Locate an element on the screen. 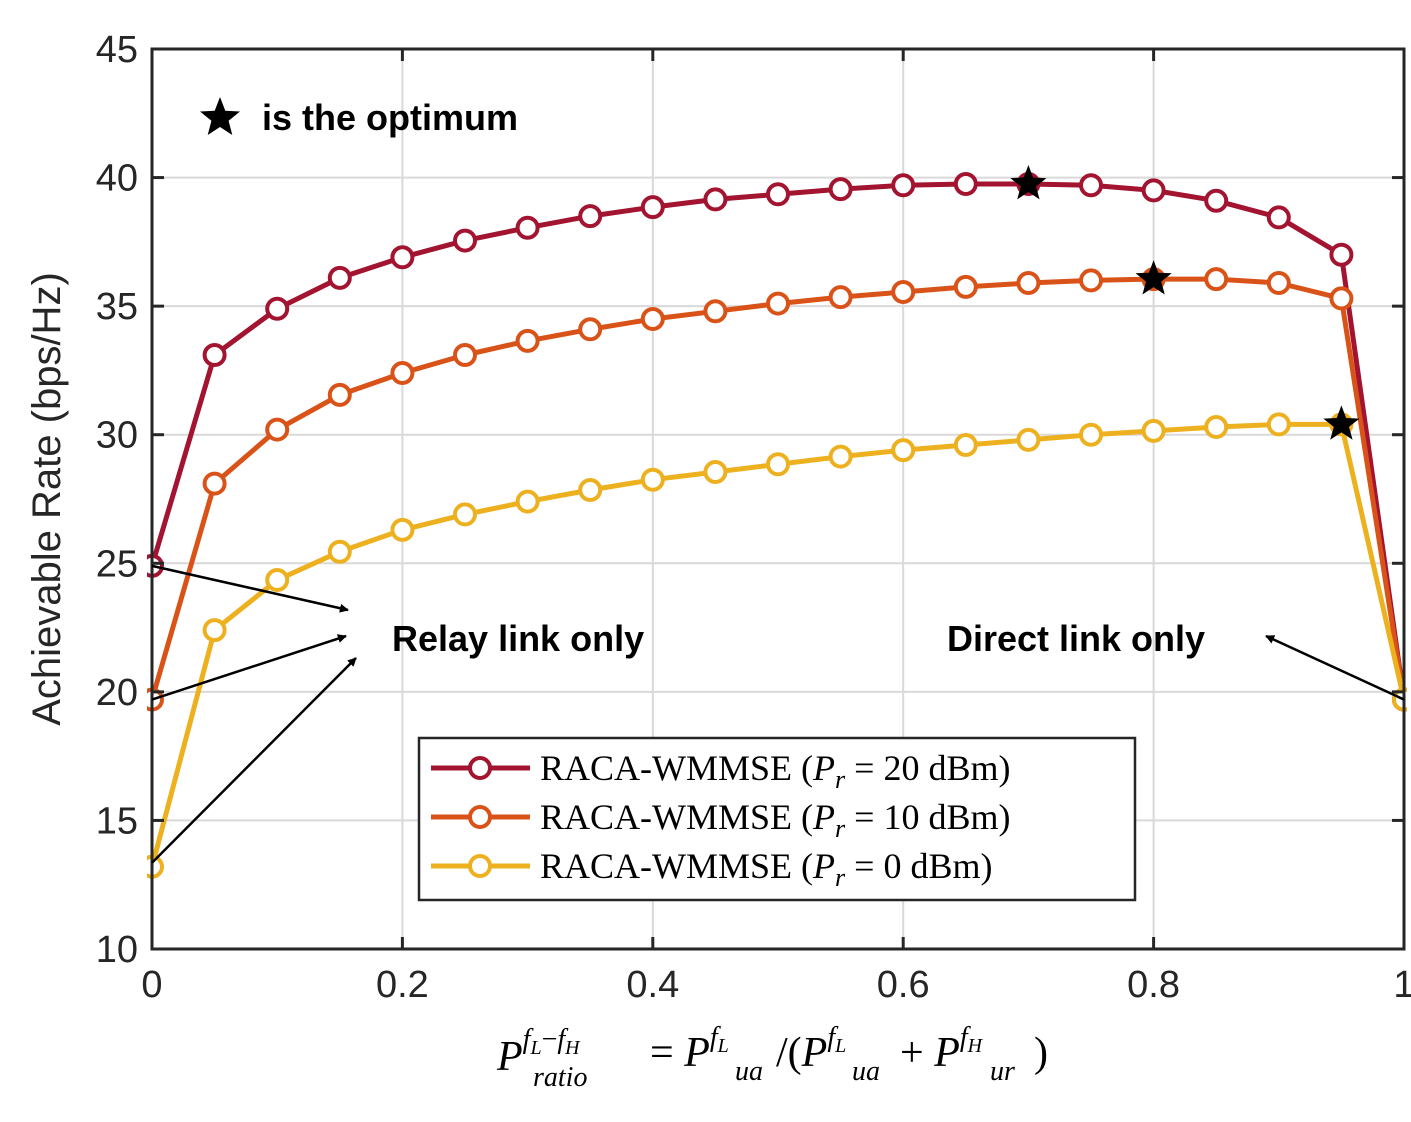 The width and height of the screenshot is (1411, 1122). y-tick-label: 30 is located at coordinates (117, 436).